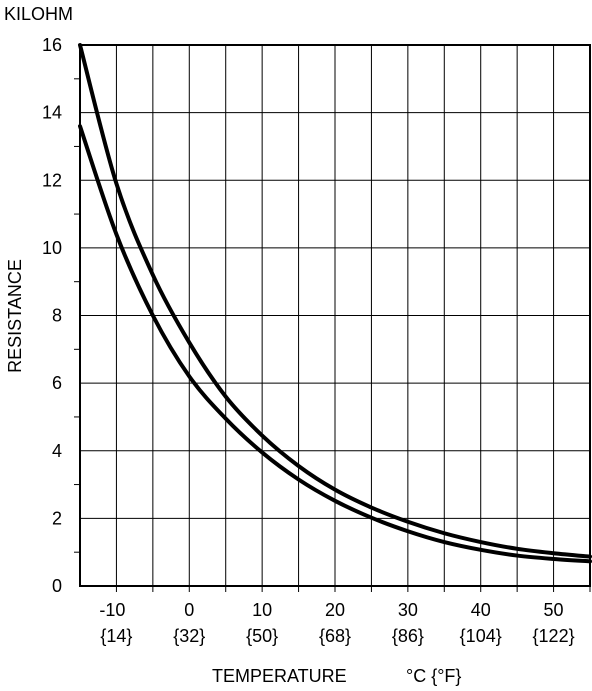 The image size is (592, 691). I want to click on x-tick-label-fahrenheit: {14}, so click(116, 636).